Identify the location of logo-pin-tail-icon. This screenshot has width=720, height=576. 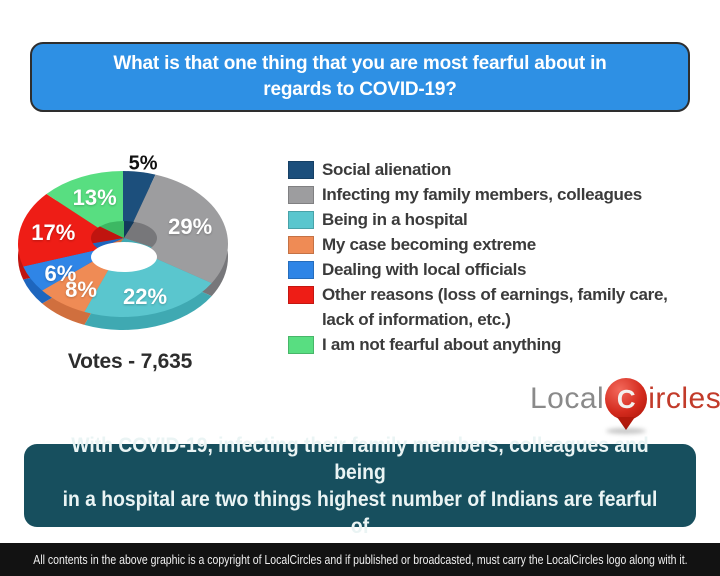
(626, 423).